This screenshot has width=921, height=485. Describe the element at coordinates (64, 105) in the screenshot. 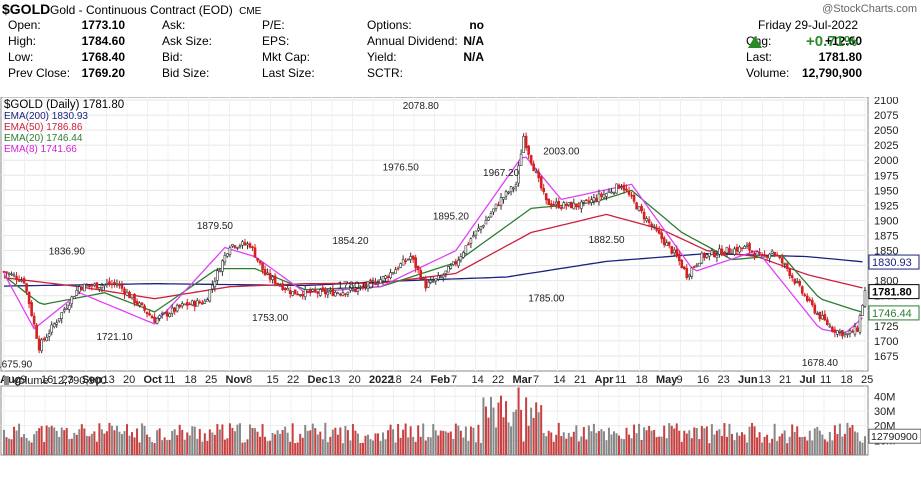

I see `legend-price: $GOLD (Daily) 1781.80` at that location.